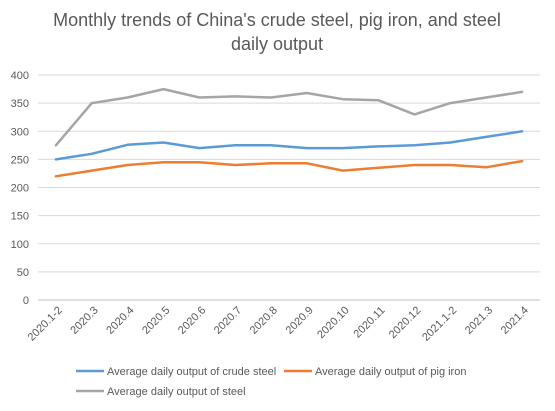 The height and width of the screenshot is (411, 555). What do you see at coordinates (84, 320) in the screenshot?
I see `x-tick-label: 2020.3` at bounding box center [84, 320].